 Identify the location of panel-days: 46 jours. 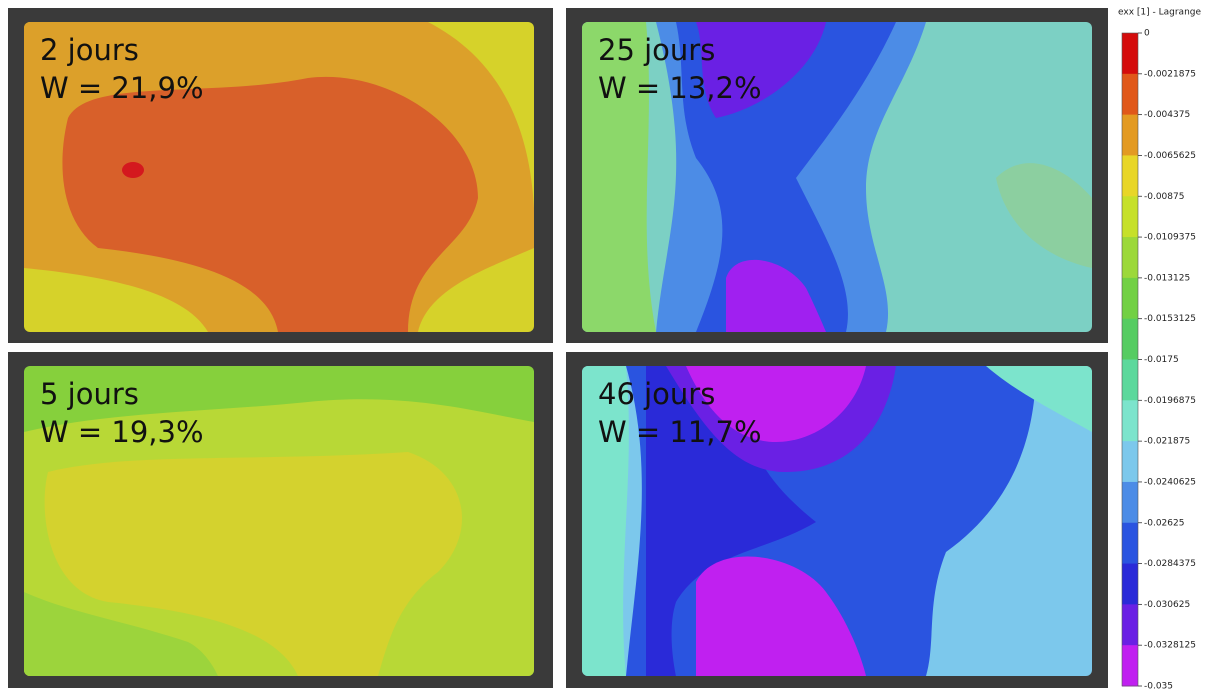
(656, 394).